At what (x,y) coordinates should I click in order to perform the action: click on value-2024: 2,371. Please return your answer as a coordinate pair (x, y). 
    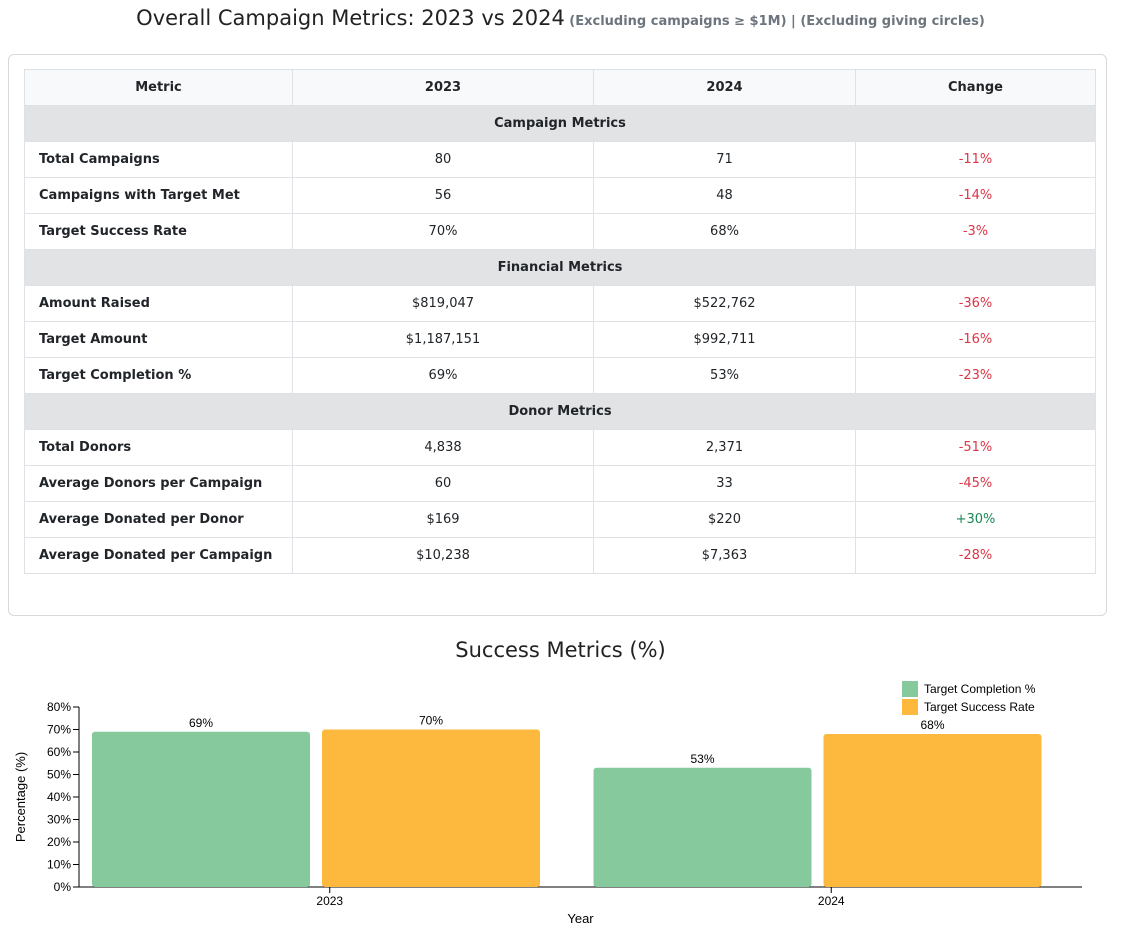
    Looking at the image, I should click on (724, 447).